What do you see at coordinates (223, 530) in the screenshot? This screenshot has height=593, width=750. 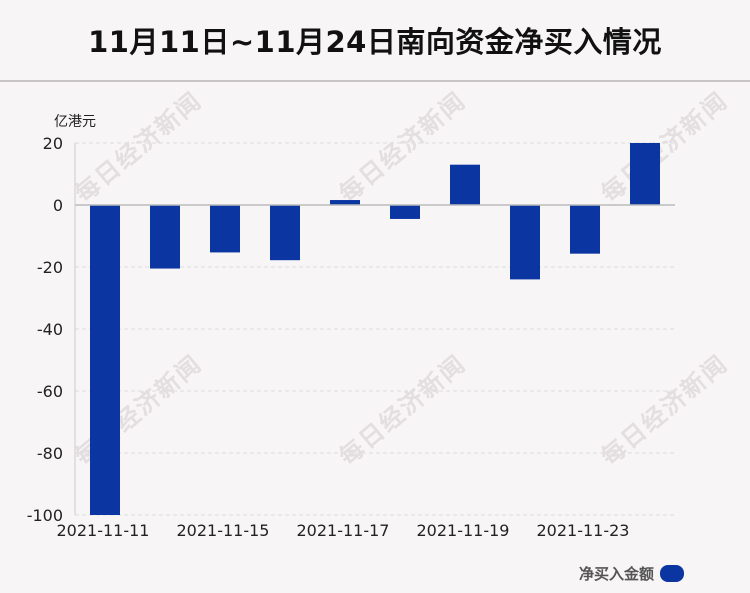 I see `x-tick-label: 2021-11-15` at bounding box center [223, 530].